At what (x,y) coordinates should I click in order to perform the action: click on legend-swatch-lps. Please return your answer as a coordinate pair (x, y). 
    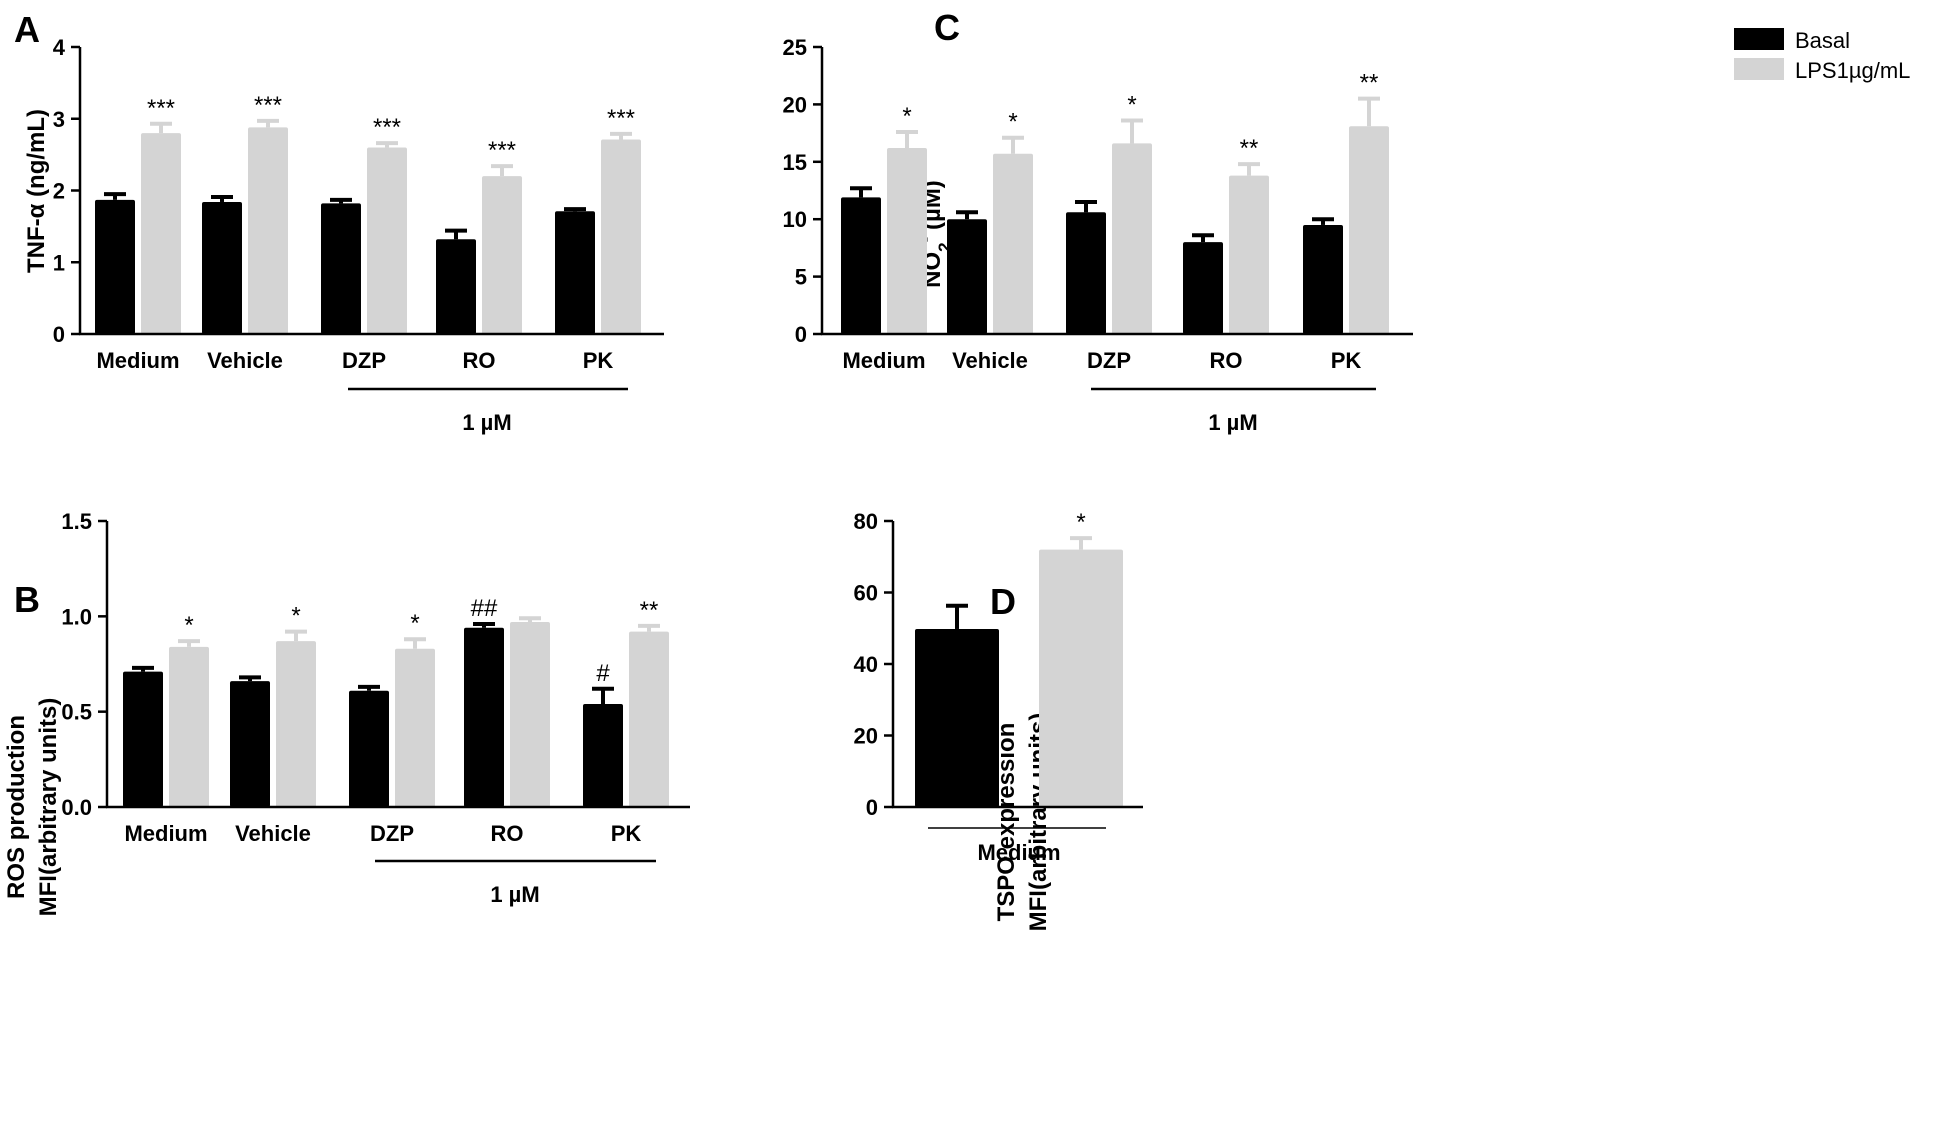
    Looking at the image, I should click on (1759, 69).